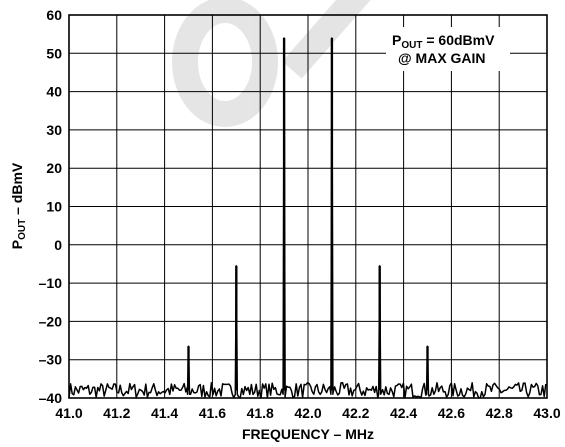 The width and height of the screenshot is (565, 447). What do you see at coordinates (164, 413) in the screenshot?
I see `x-tick-label: 41.4` at bounding box center [164, 413].